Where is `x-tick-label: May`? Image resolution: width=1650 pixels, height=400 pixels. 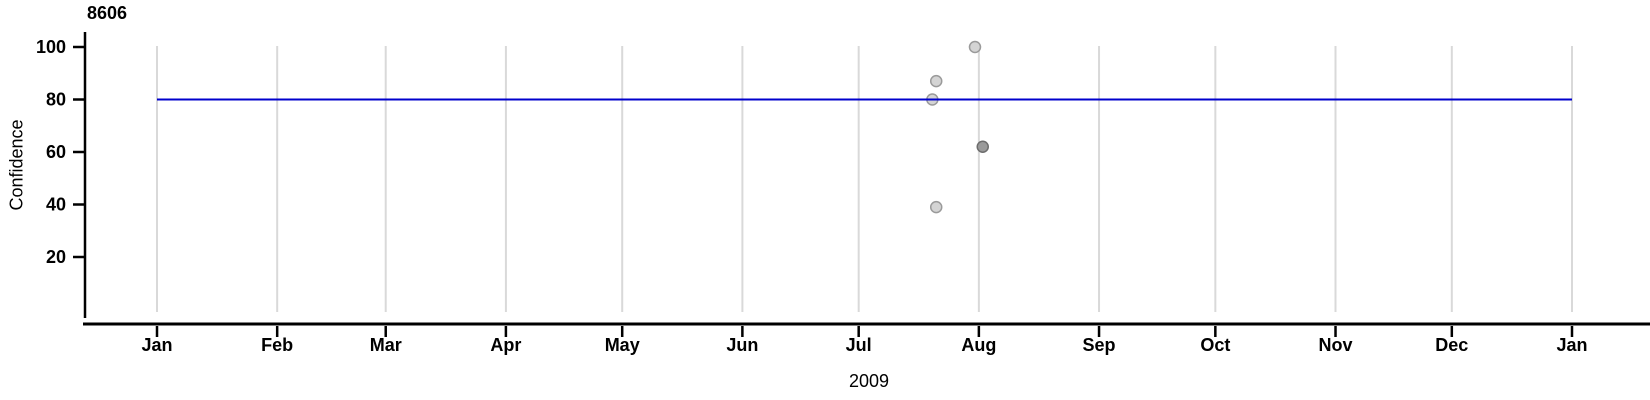 x-tick-label: May is located at coordinates (622, 345).